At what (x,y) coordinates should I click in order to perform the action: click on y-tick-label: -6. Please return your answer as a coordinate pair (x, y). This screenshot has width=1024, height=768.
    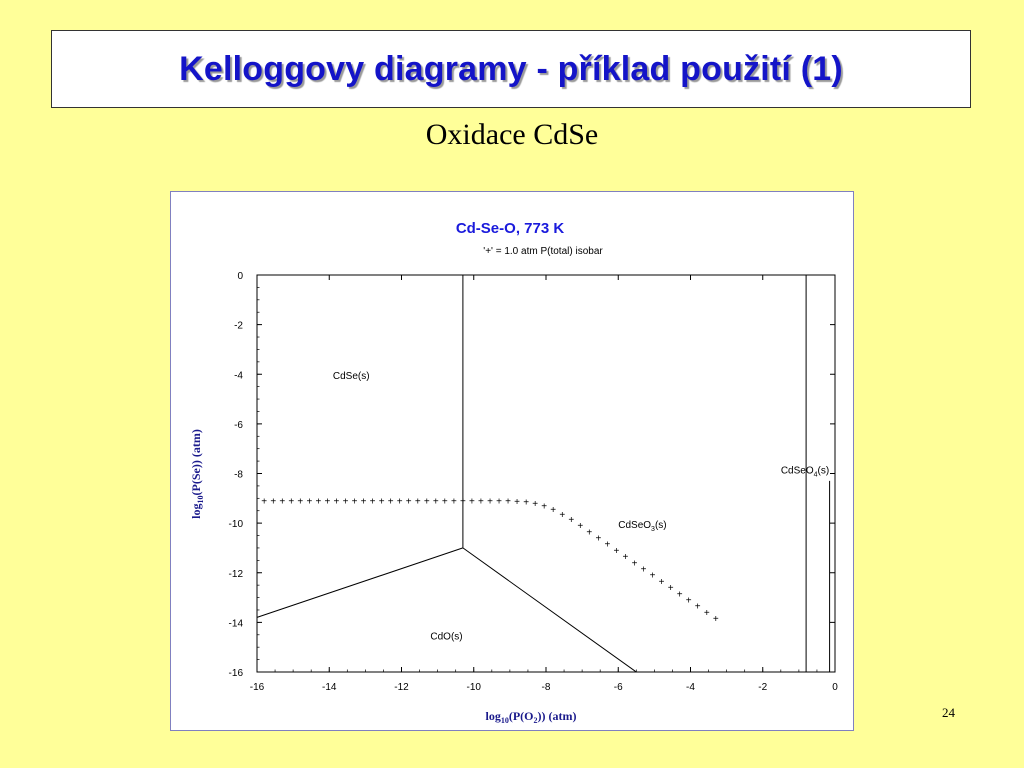
    Looking at the image, I should click on (238, 425).